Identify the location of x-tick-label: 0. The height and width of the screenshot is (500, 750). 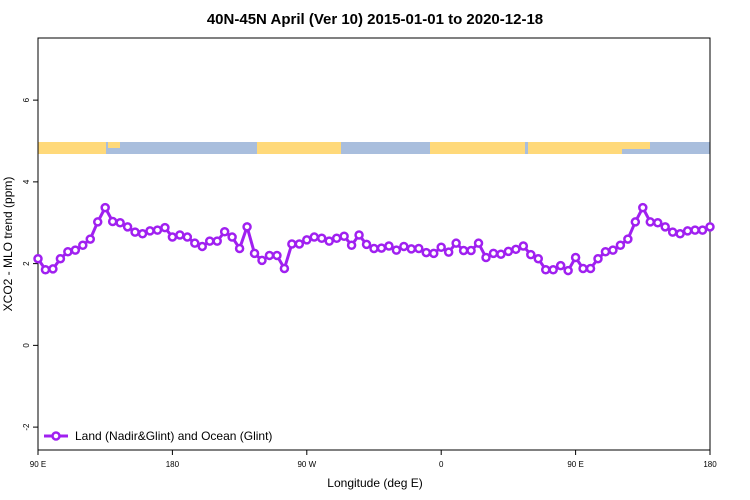
(441, 464).